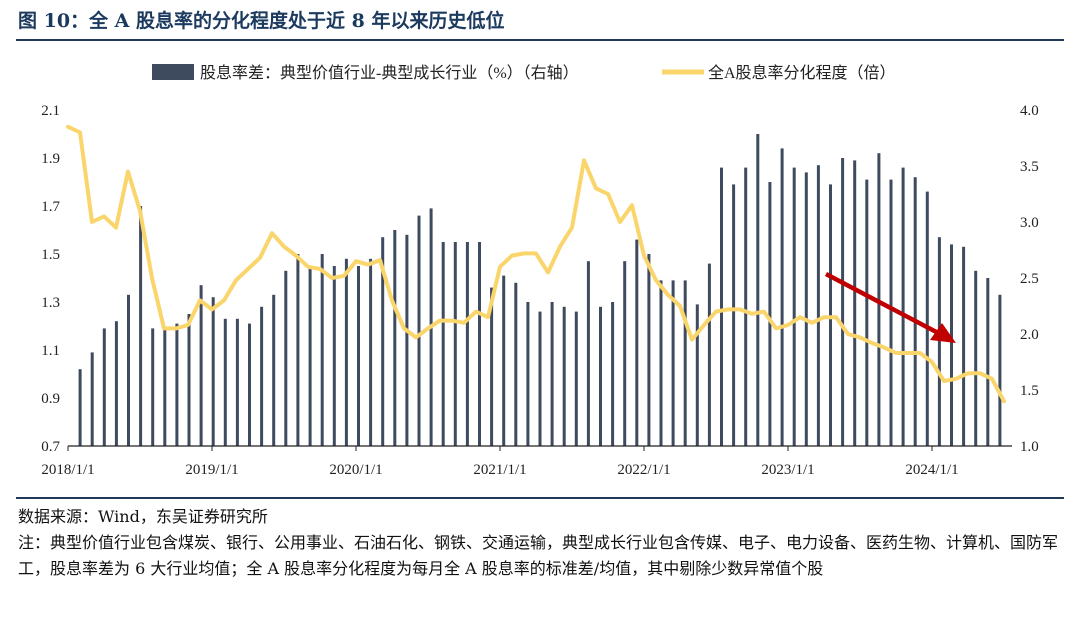  What do you see at coordinates (50, 207) in the screenshot?
I see `left-tick-label: 1.7` at bounding box center [50, 207].